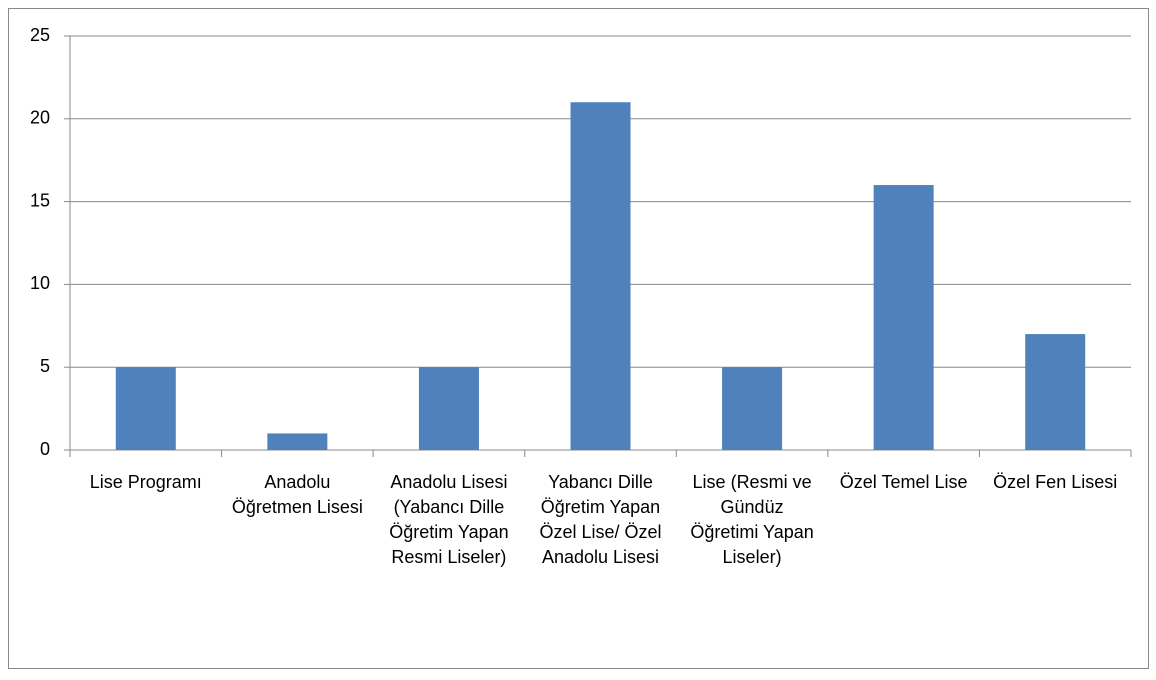 This screenshot has height=680, width=1156. What do you see at coordinates (903, 482) in the screenshot?
I see `x-tick-label: Özel Temel Lise` at bounding box center [903, 482].